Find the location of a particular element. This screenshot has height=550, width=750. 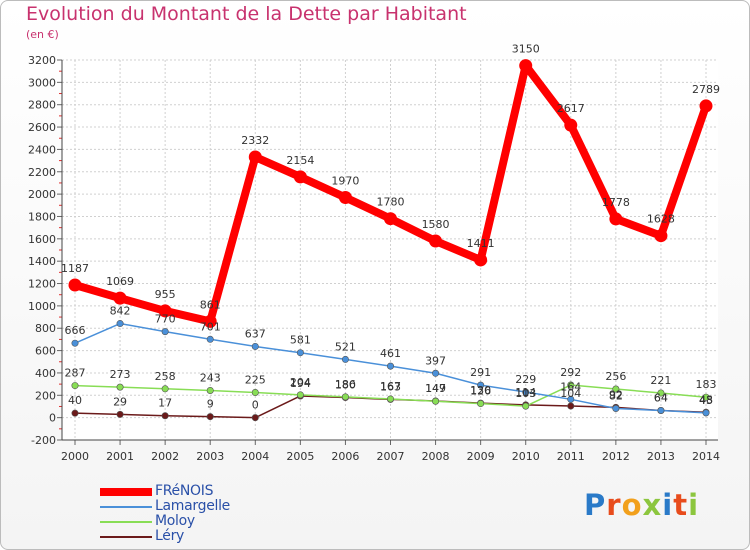

proxiti-logo: Proxiti is located at coordinates (641, 505).